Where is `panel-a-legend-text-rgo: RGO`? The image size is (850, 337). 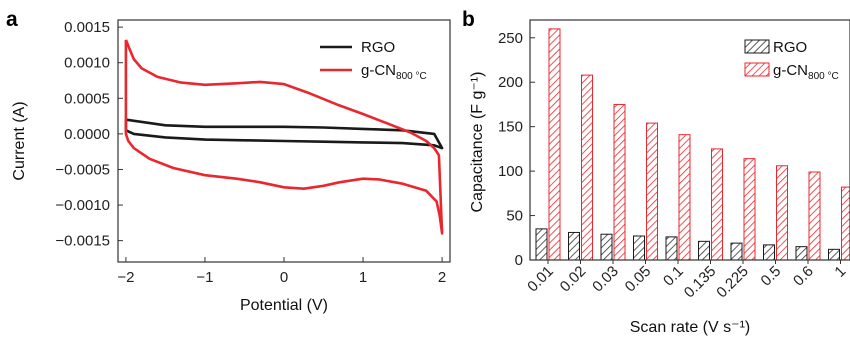 panel-a-legend-text-rgo: RGO is located at coordinates (378, 47).